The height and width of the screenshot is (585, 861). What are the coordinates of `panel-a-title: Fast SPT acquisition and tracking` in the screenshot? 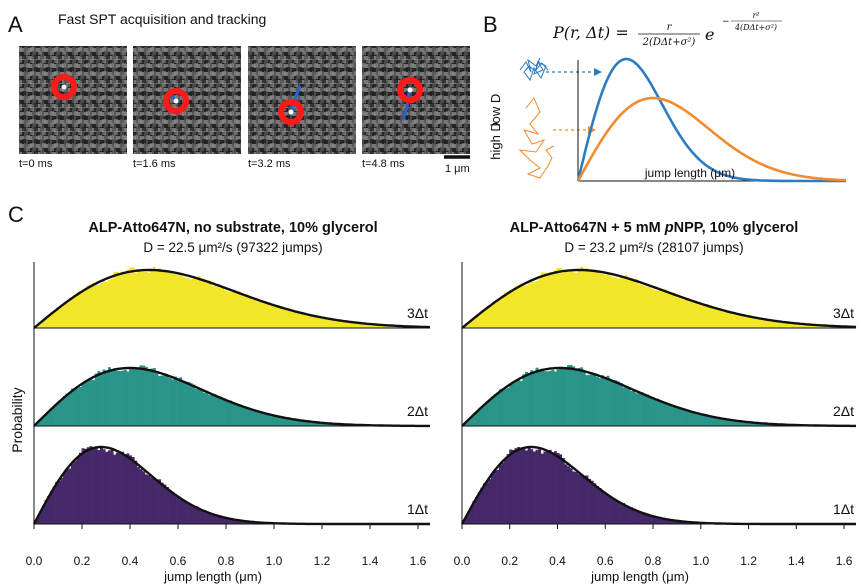 It's located at (162, 19).